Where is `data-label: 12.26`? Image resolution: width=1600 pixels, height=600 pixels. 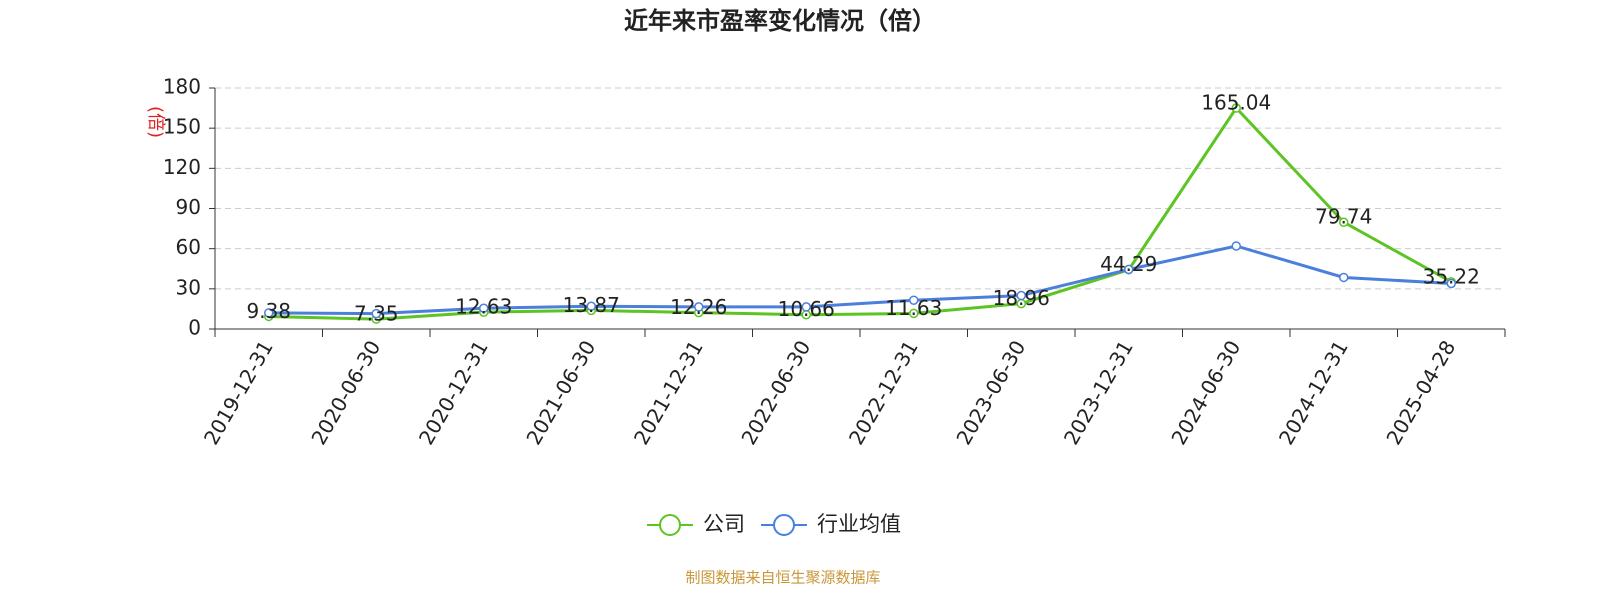
data-label: 12.26 is located at coordinates (698, 307).